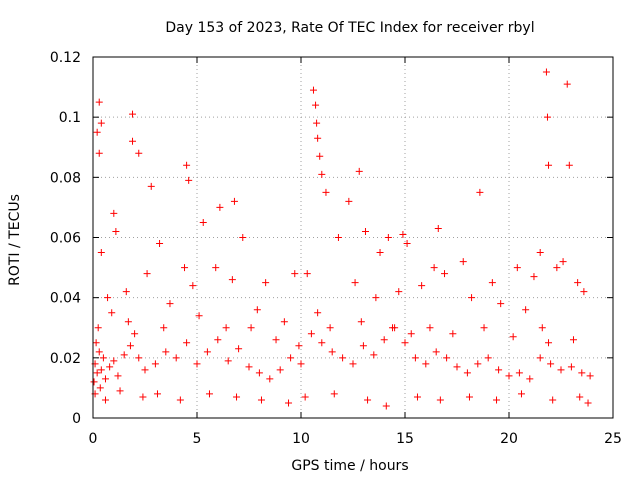 The height and width of the screenshot is (480, 640). What do you see at coordinates (301, 439) in the screenshot?
I see `x-tick-label: 10` at bounding box center [301, 439].